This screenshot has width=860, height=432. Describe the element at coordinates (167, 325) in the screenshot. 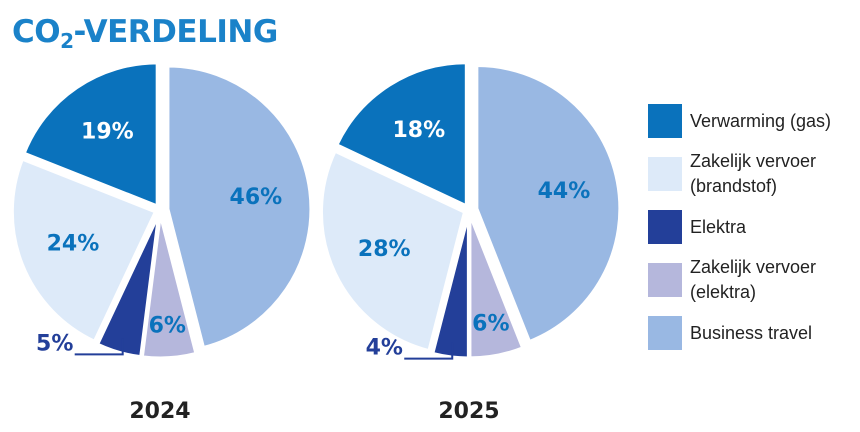

I see `slice-label-zakelijk-vervoer-elektra-2024: 6%` at that location.